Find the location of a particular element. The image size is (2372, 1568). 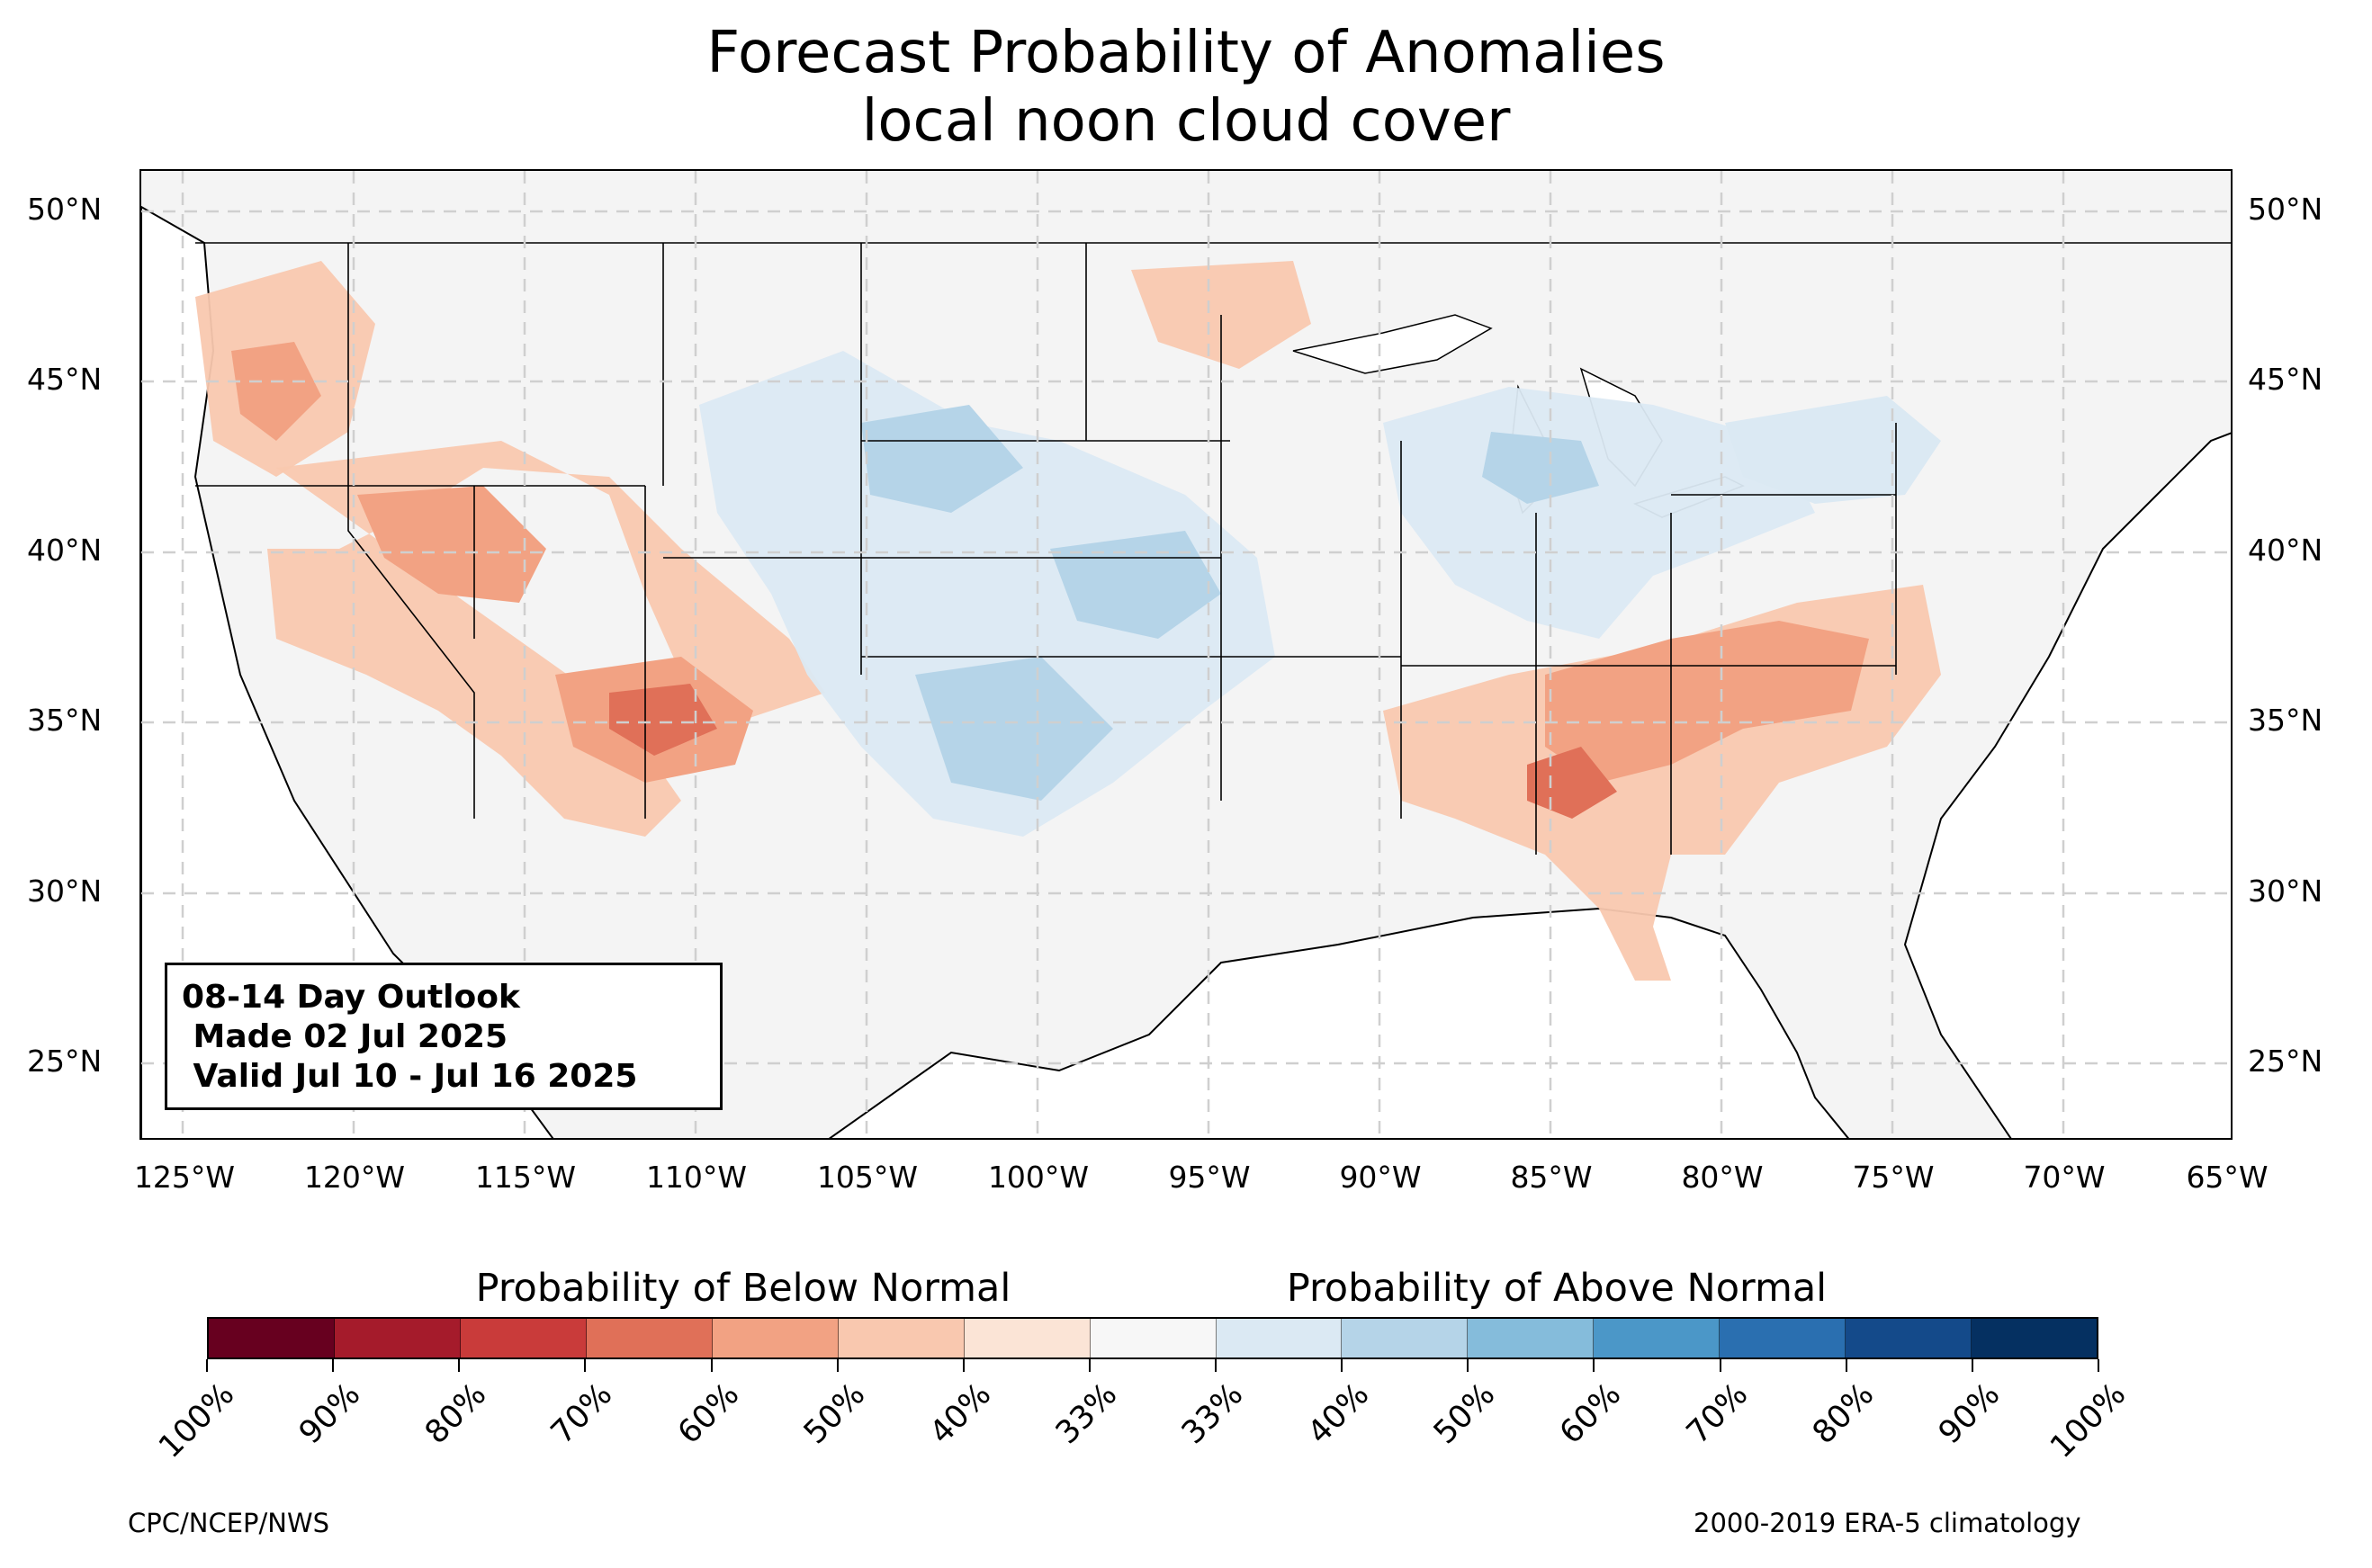

below-northwest-core is located at coordinates (276, 391).